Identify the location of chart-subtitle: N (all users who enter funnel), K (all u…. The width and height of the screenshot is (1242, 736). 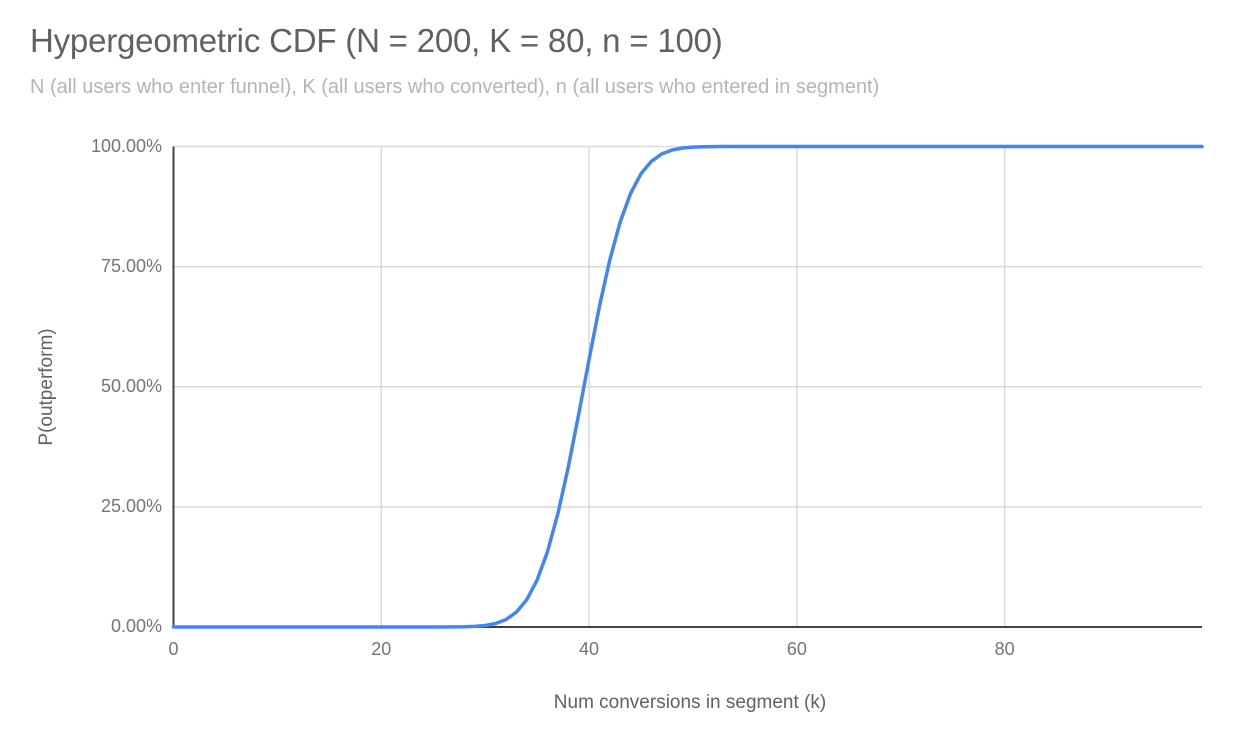
(455, 87).